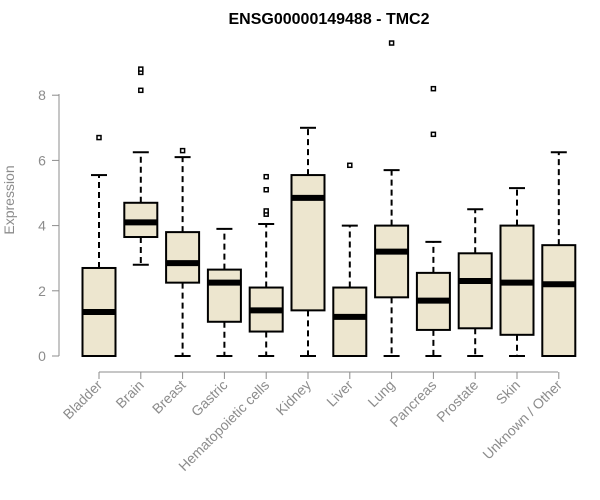 Image resolution: width=600 pixels, height=500 pixels. What do you see at coordinates (522, 420) in the screenshot?
I see `x-tick-label: Unknown / Other` at bounding box center [522, 420].